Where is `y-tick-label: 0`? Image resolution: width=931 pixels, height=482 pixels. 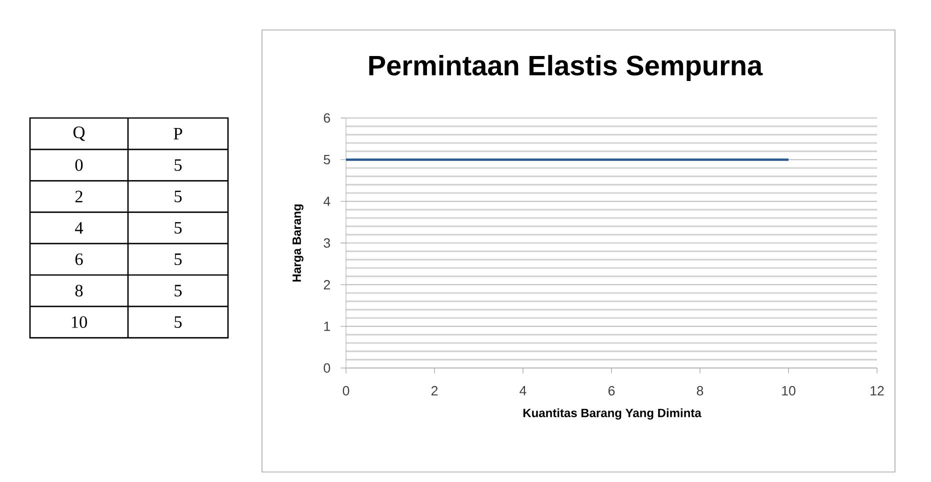 y-tick-label: 0 is located at coordinates (327, 368).